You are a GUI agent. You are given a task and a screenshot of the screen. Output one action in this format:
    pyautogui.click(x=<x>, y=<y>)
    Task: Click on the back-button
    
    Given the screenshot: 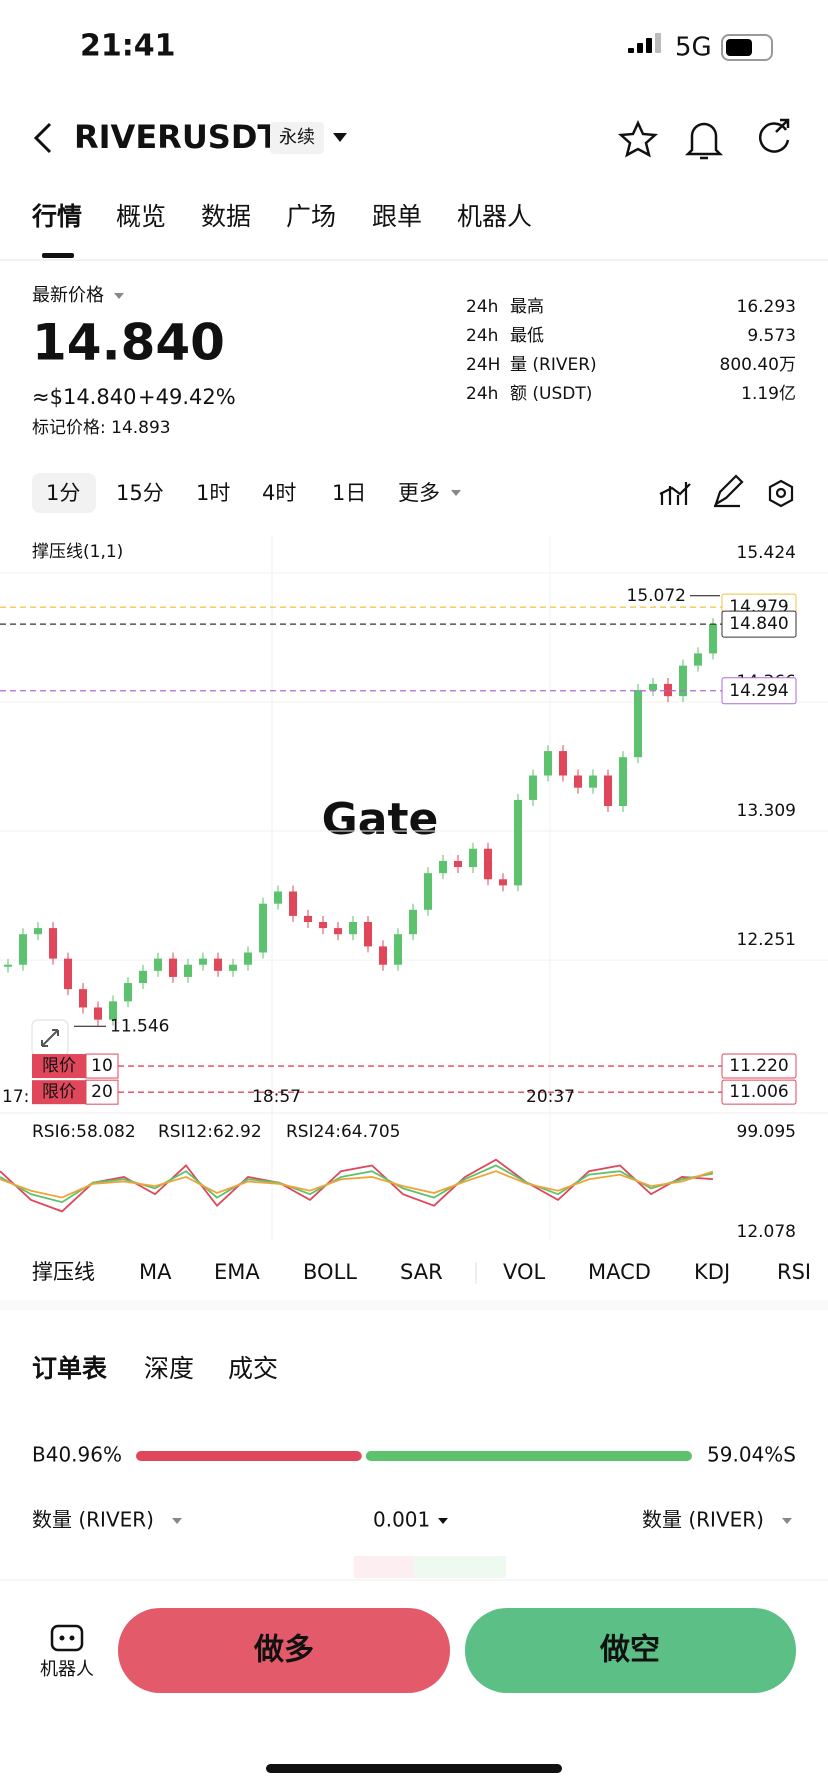 What is the action you would take?
    pyautogui.click(x=42, y=138)
    